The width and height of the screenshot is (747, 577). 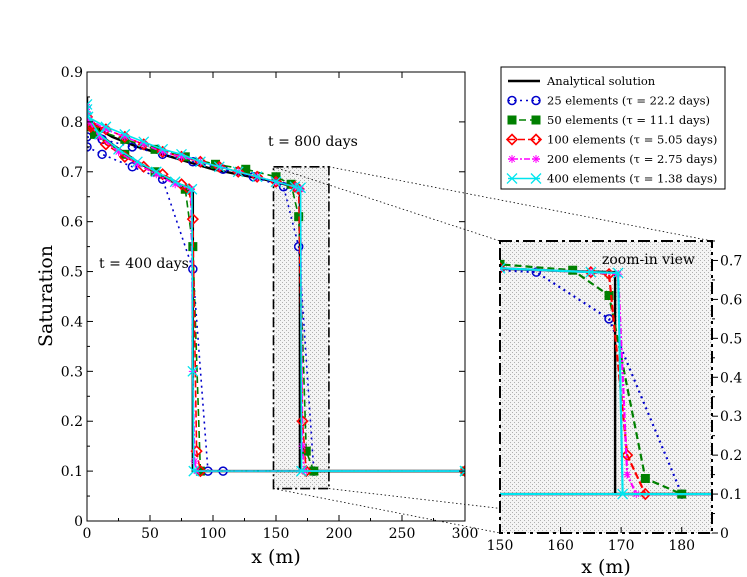 What do you see at coordinates (402, 534) in the screenshot?
I see `x-tick-label: 250` at bounding box center [402, 534].